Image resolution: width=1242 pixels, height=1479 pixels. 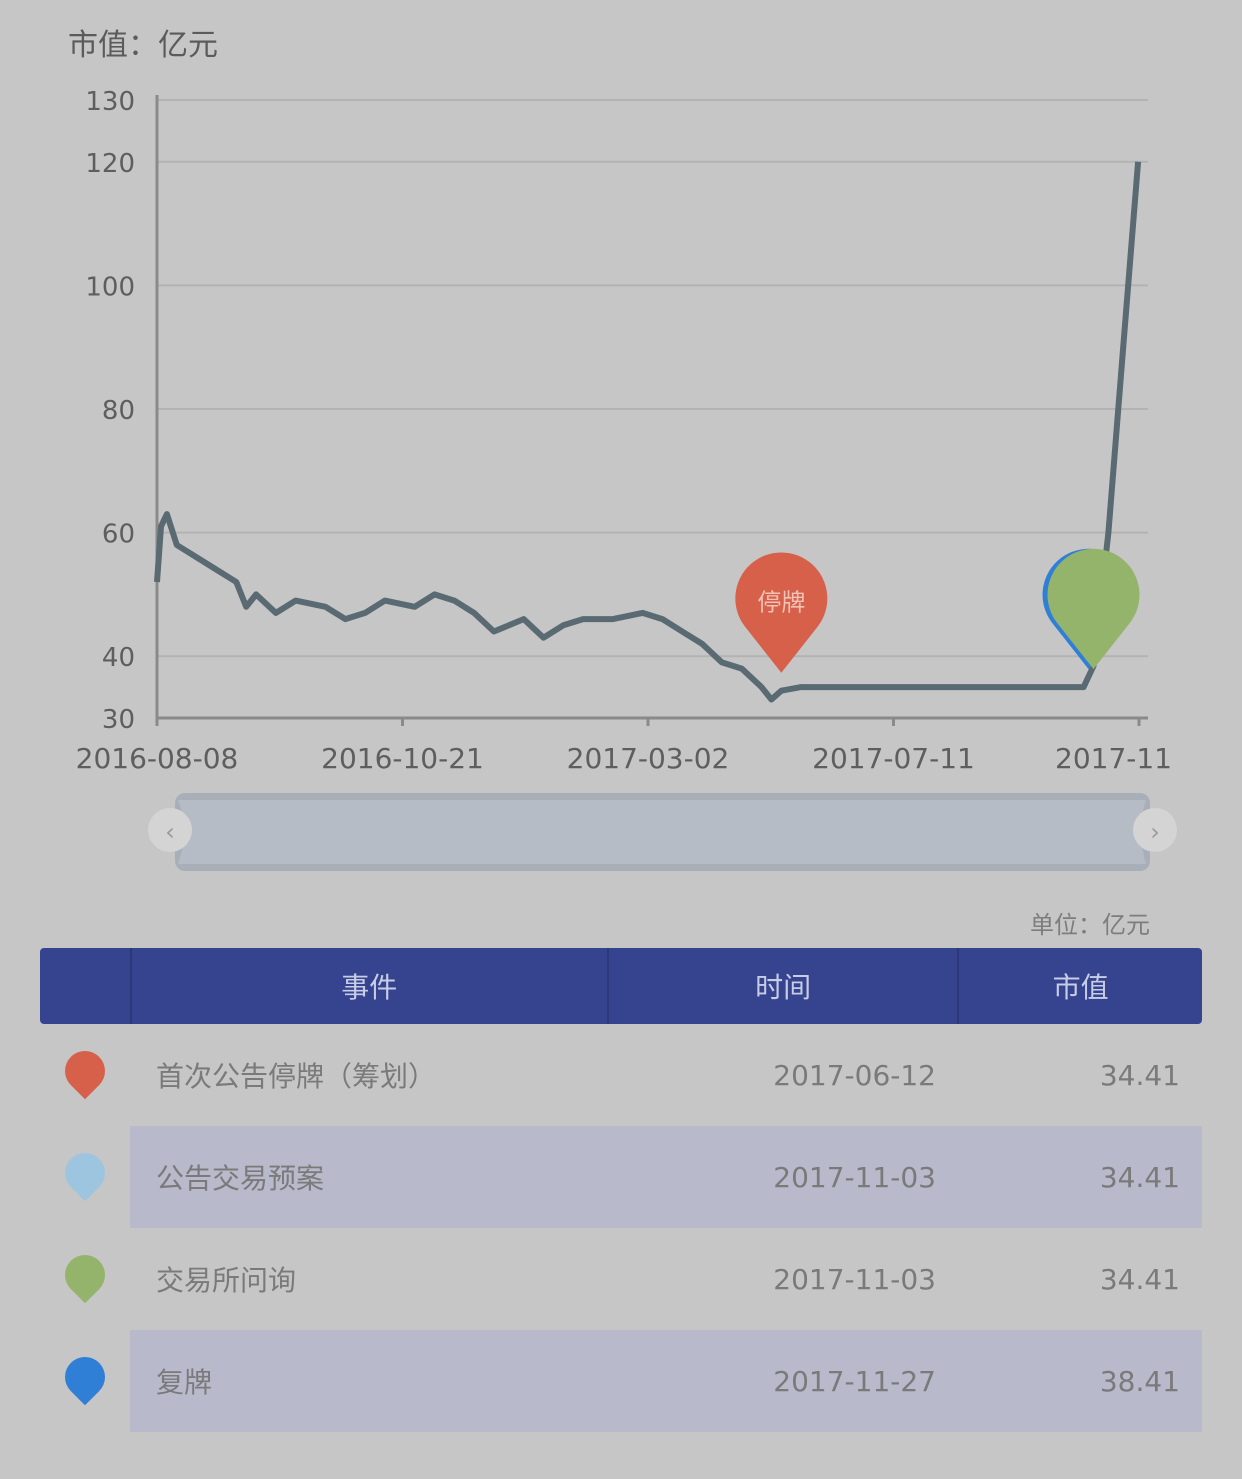 What do you see at coordinates (157, 758) in the screenshot?
I see `x-tick-label: 2016-08-08` at bounding box center [157, 758].